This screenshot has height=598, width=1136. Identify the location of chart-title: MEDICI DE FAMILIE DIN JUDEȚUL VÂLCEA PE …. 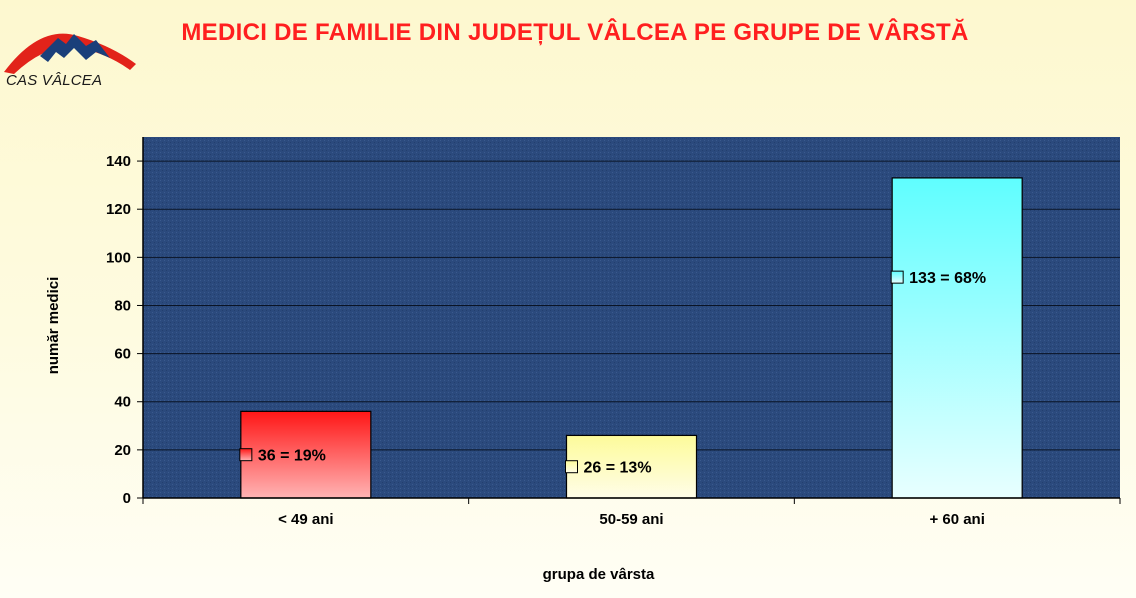
(575, 32).